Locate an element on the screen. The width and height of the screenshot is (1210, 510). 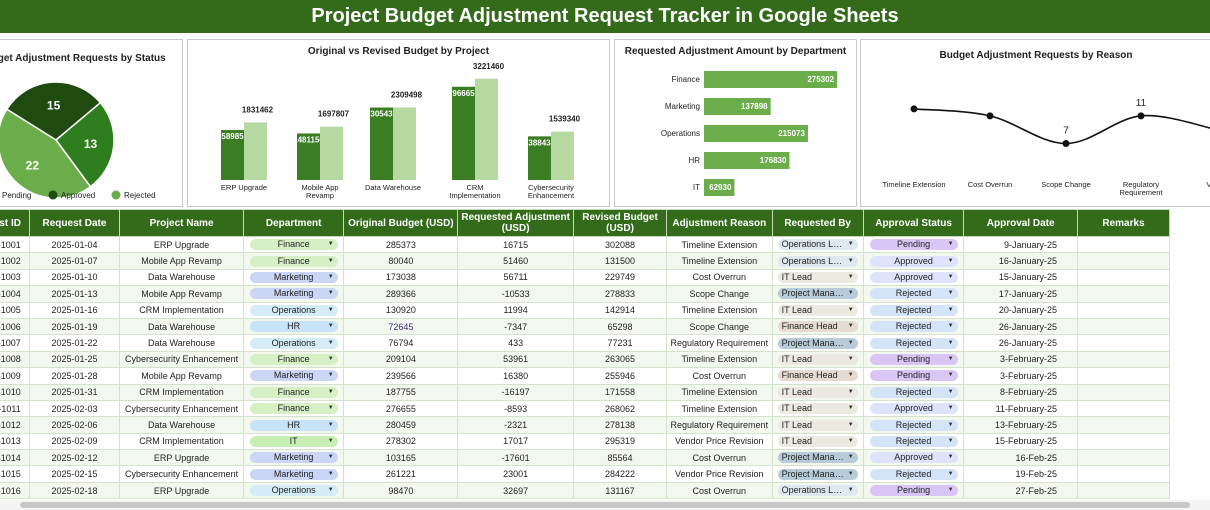
requested-by-cell: Operations Lead is located at coordinates (817, 244).